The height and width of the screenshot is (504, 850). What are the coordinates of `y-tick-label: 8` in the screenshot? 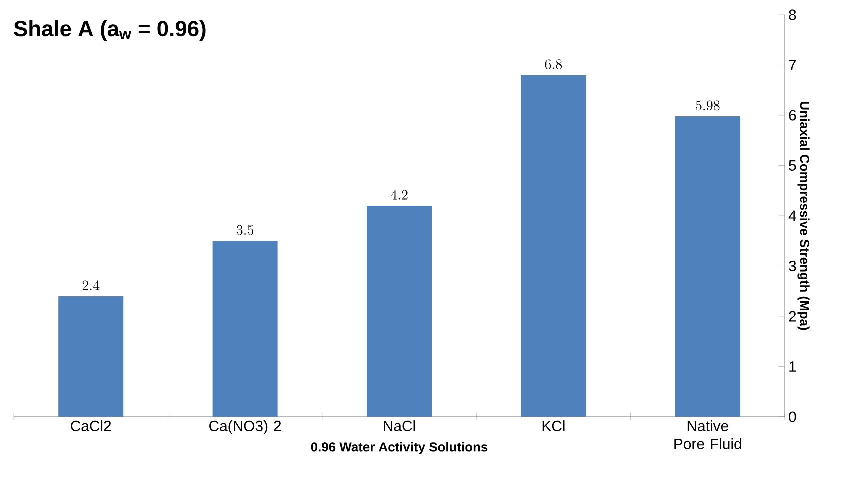 It's located at (792, 15).